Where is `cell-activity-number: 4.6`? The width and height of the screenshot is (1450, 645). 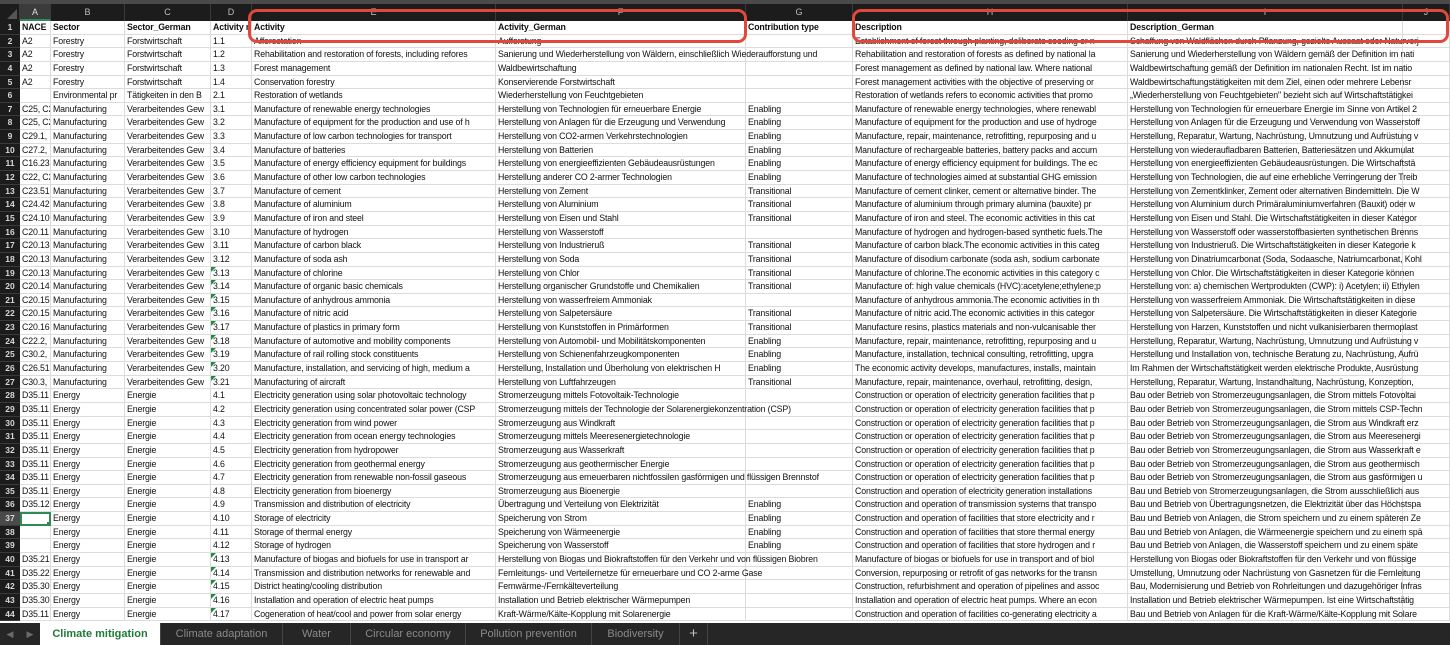
cell-activity-number: 4.6 is located at coordinates (231, 464).